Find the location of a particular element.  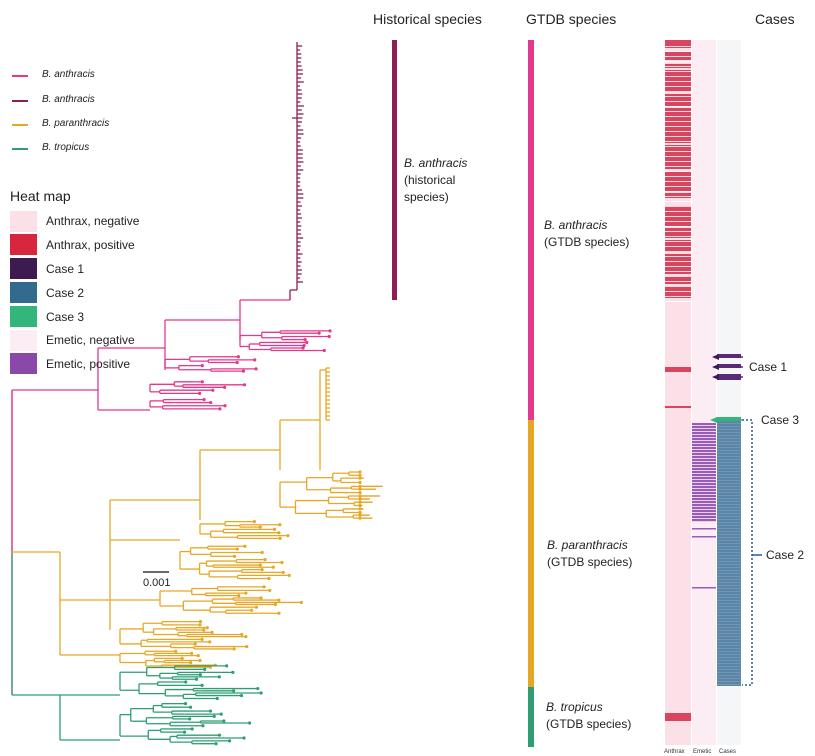

header-cases: Cases is located at coordinates (775, 19).